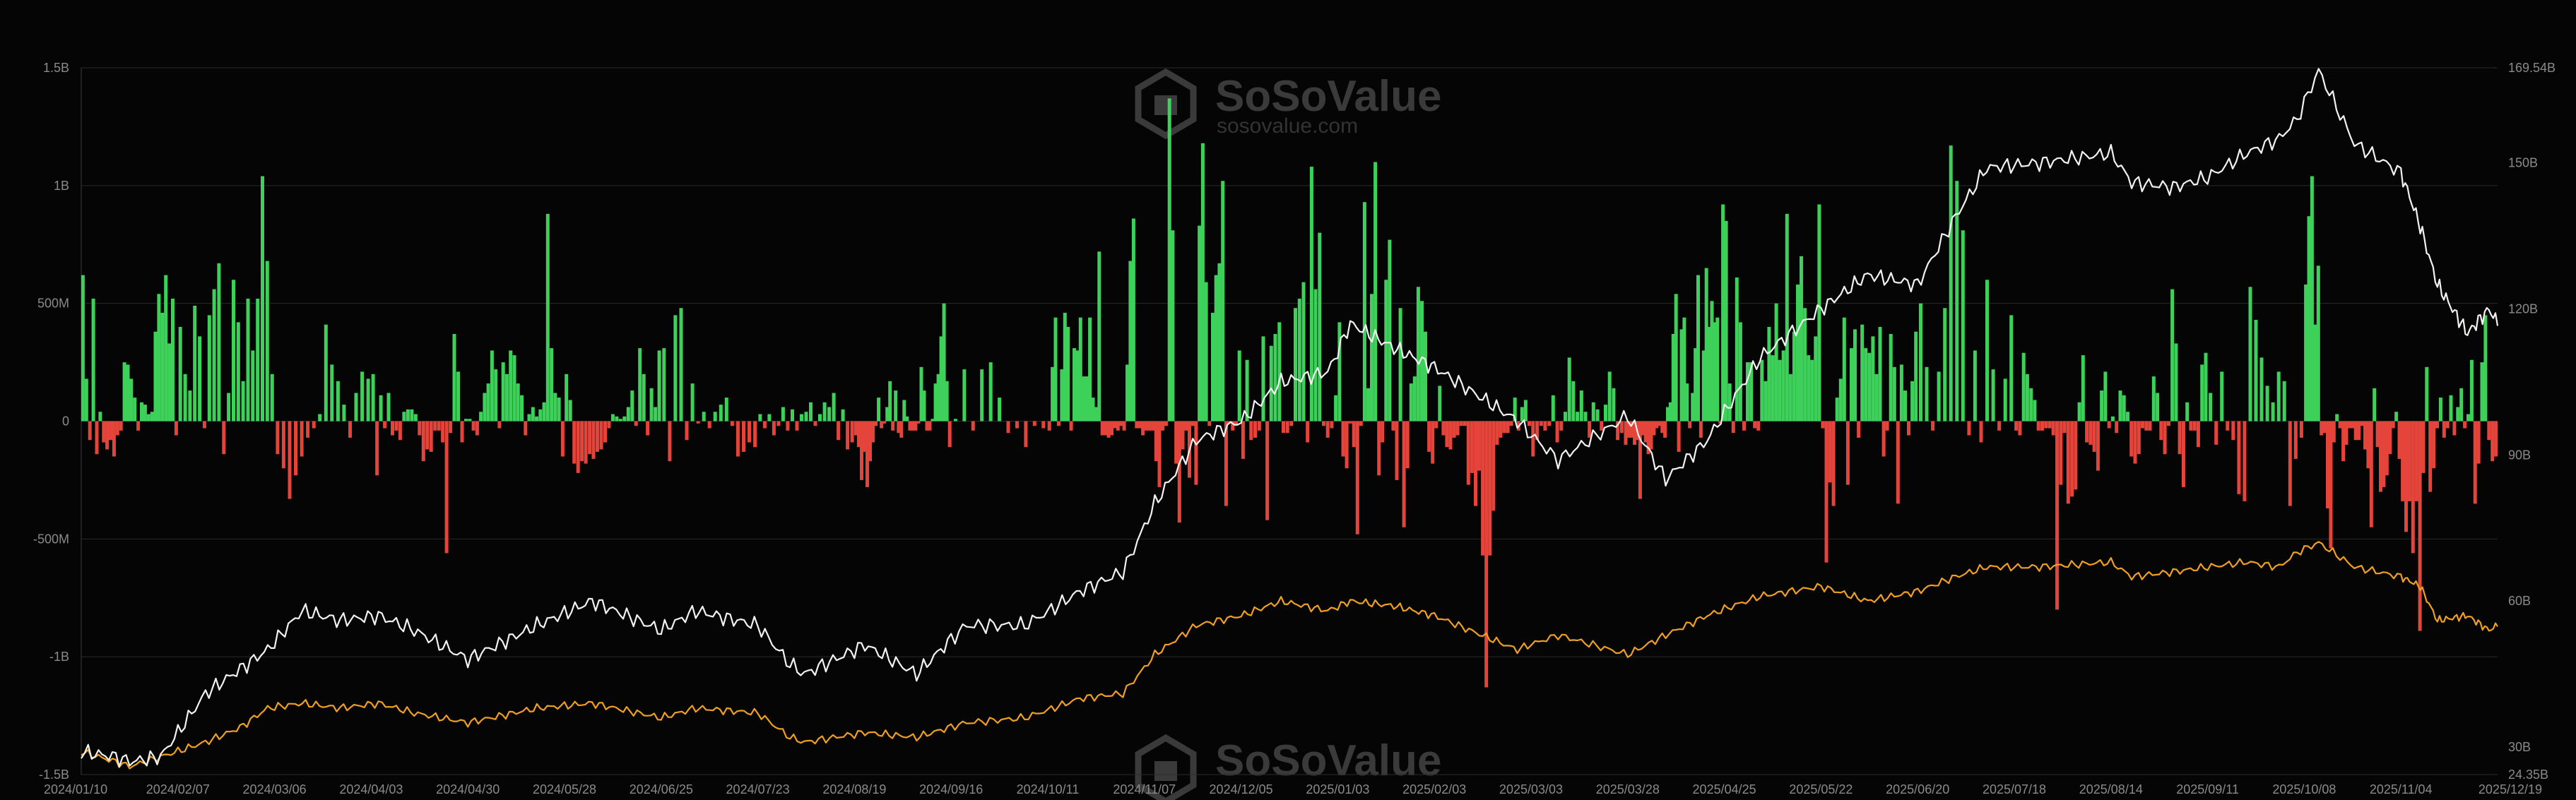 The height and width of the screenshot is (800, 2576). What do you see at coordinates (1724, 789) in the screenshot?
I see `x-tick-label: 2025/04/25` at bounding box center [1724, 789].